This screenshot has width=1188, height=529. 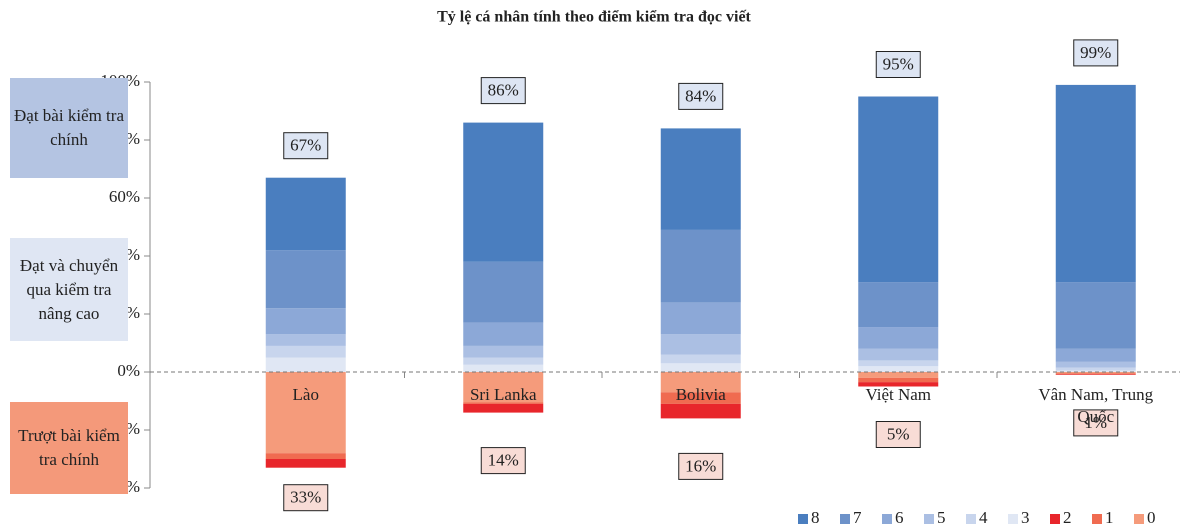 I want to click on side-label: Đạt và chuyển qua kiểm tra nâng cao, so click(x=69, y=289).